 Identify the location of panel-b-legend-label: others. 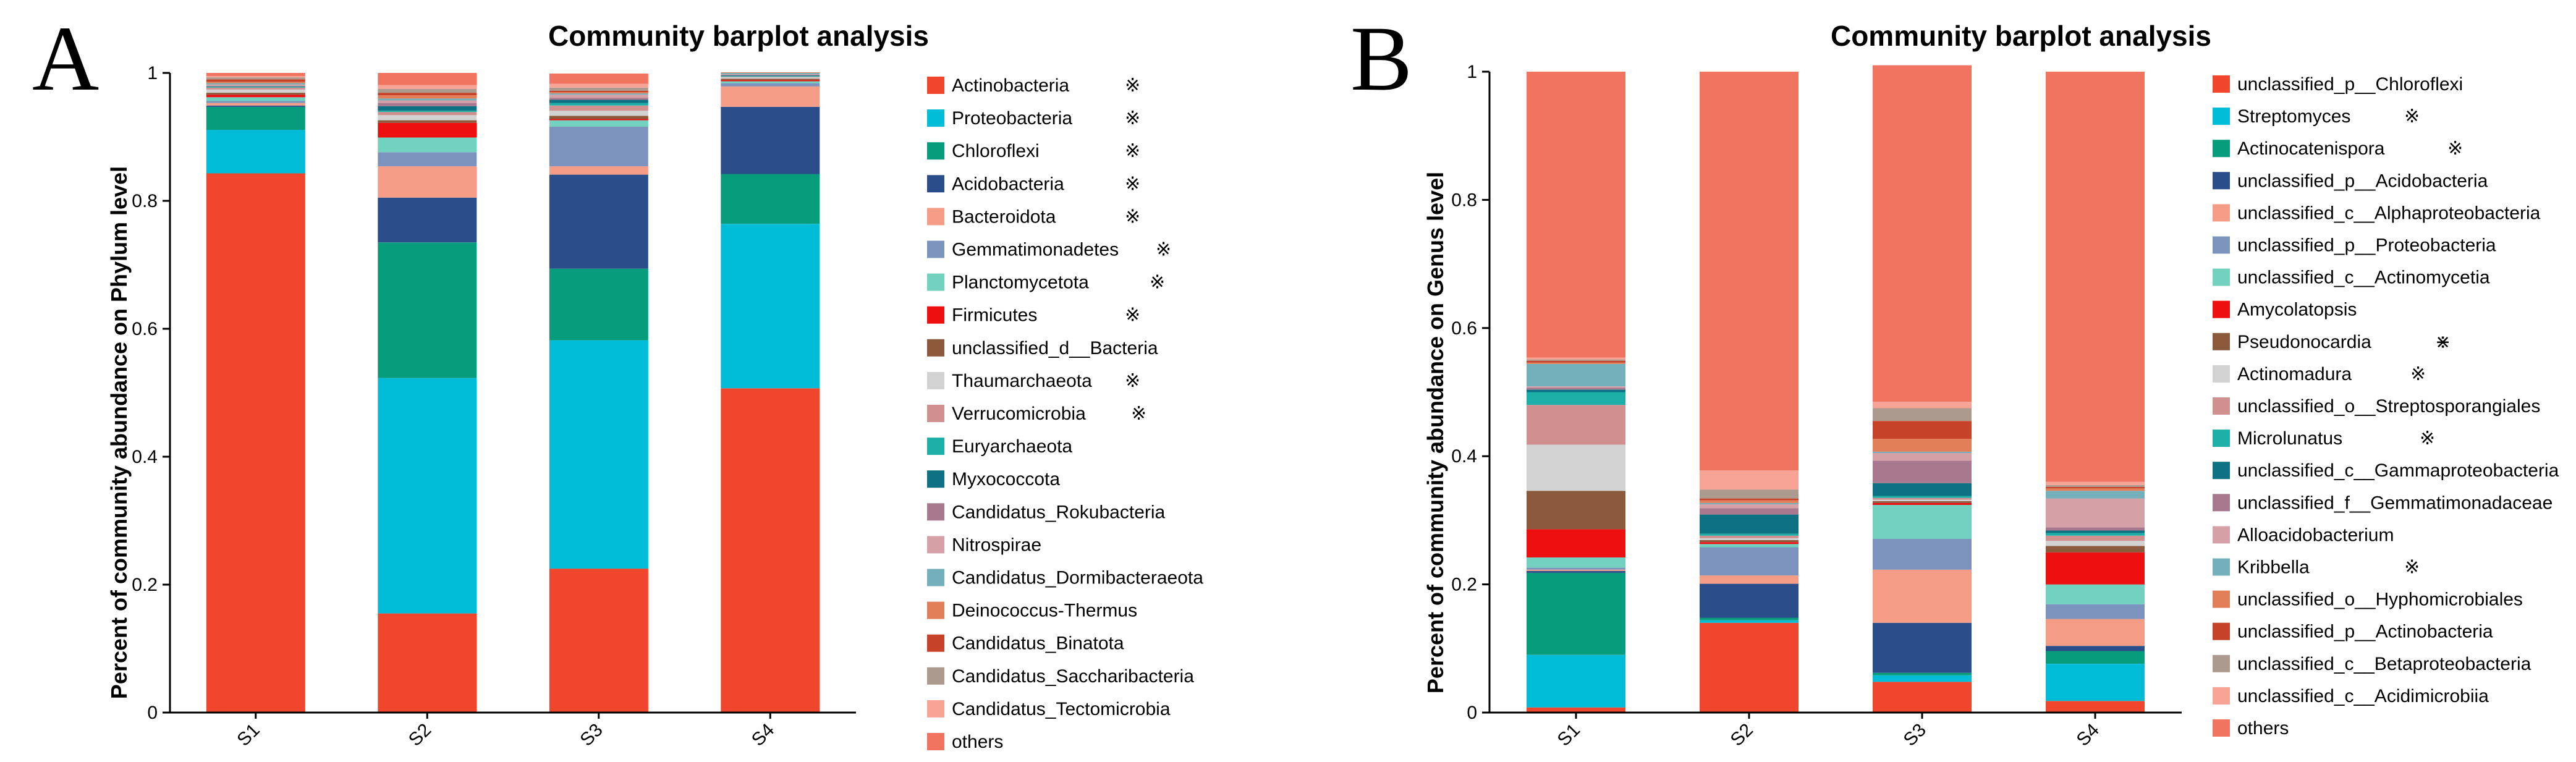
(2263, 729).